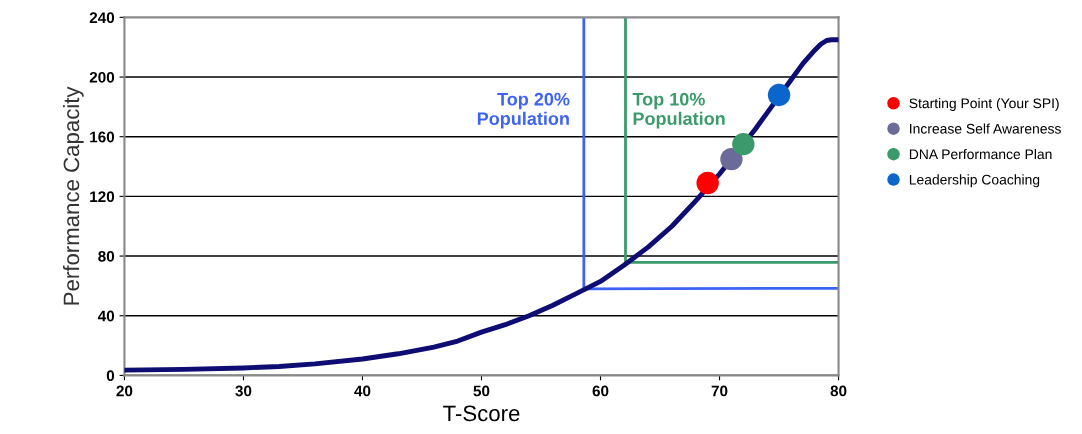  What do you see at coordinates (678, 110) in the screenshot?
I see `annotation: Top 10% Population` at bounding box center [678, 110].